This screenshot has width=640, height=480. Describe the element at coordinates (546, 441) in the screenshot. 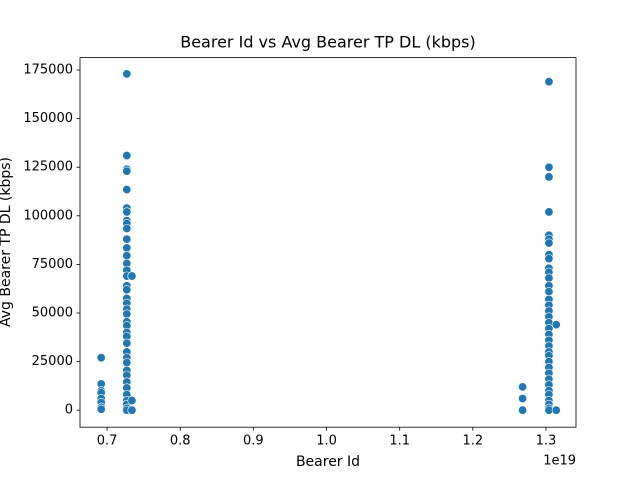

I see `x-tick-label: 1.3` at that location.